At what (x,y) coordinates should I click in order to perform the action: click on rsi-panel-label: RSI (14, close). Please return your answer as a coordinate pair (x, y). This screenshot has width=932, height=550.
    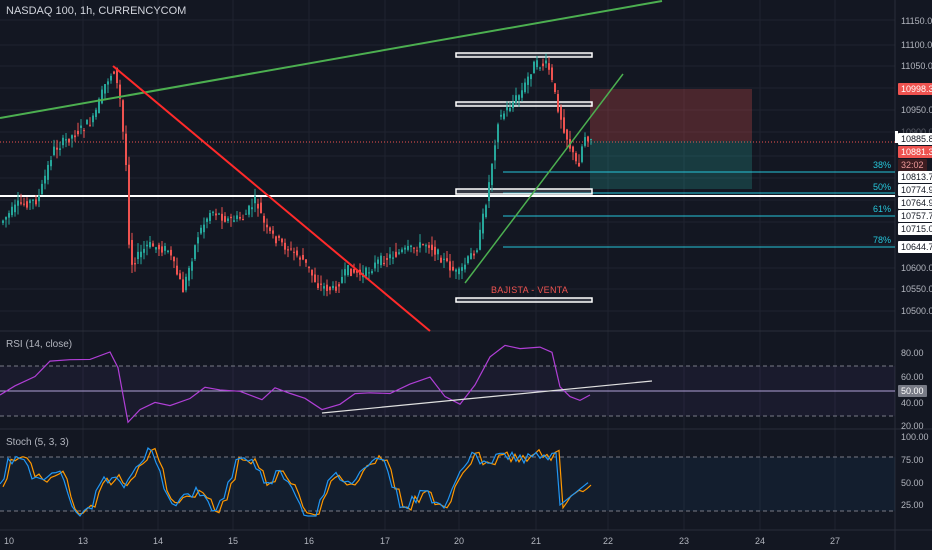
    Looking at the image, I should click on (39, 344).